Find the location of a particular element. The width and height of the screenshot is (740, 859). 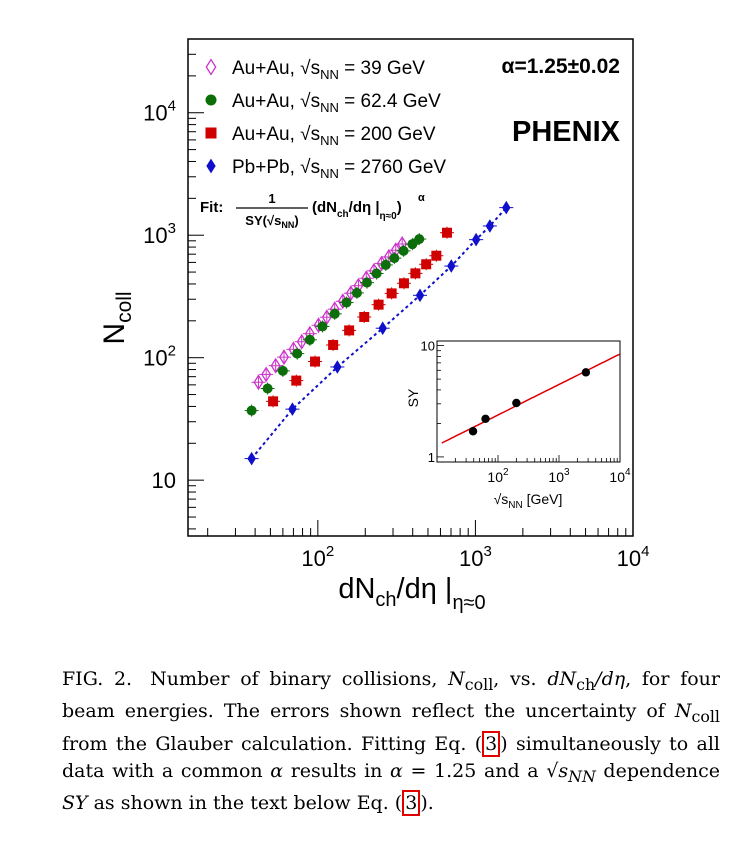

fit-numerator: 1 is located at coordinates (271, 198).